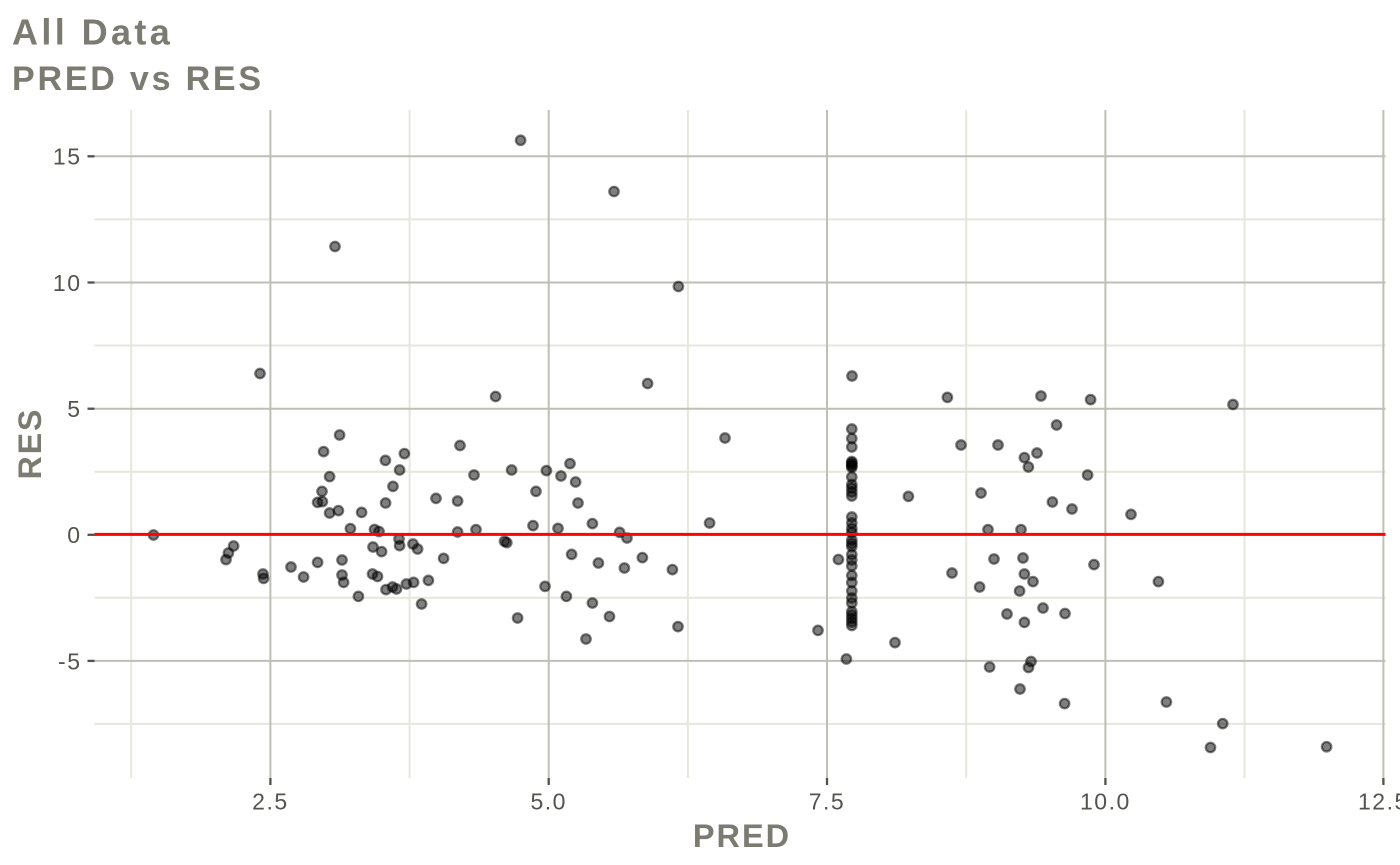 The width and height of the screenshot is (1400, 865). What do you see at coordinates (67, 283) in the screenshot?
I see `svg-text: 10` at bounding box center [67, 283].